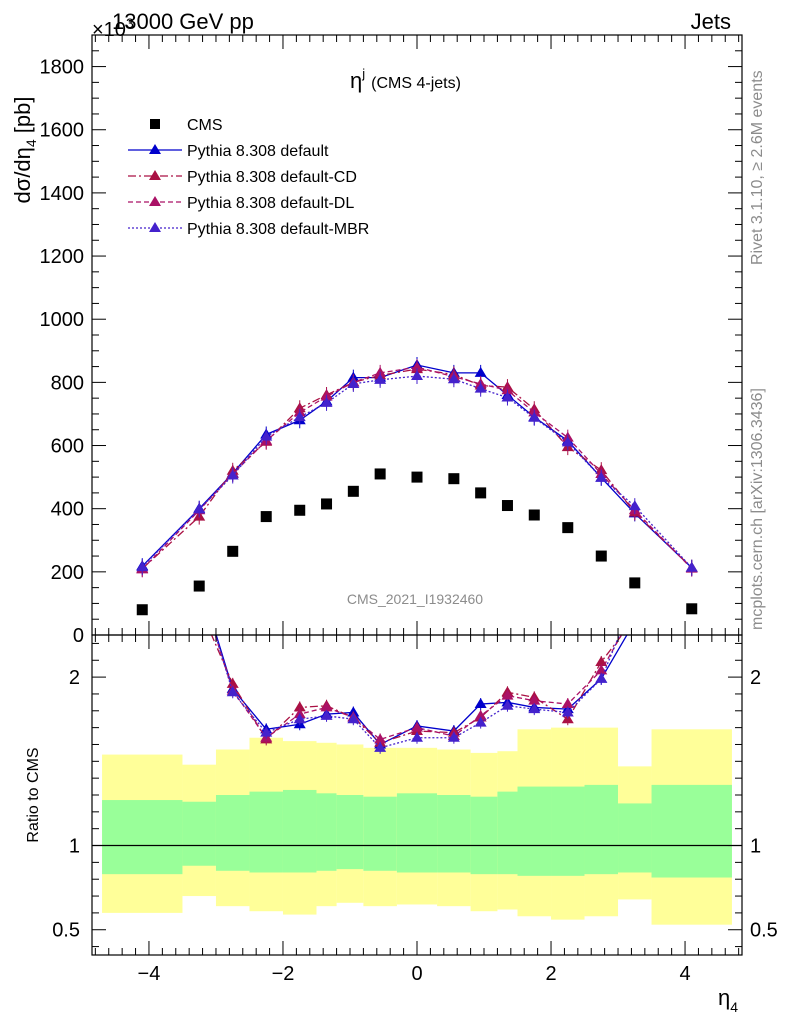 The width and height of the screenshot is (786, 1024). Describe the element at coordinates (62, 320) in the screenshot. I see `main-y-tick-label: 1000` at that location.